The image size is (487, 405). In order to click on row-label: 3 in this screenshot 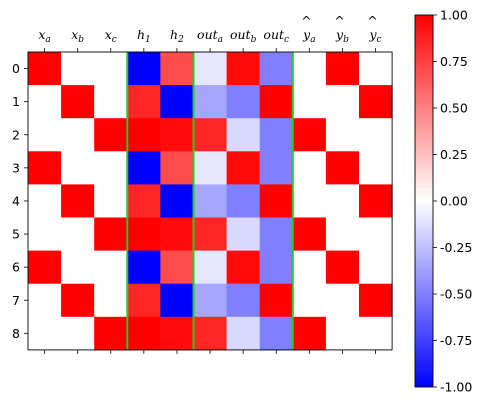, I will do `click(16, 167)`.